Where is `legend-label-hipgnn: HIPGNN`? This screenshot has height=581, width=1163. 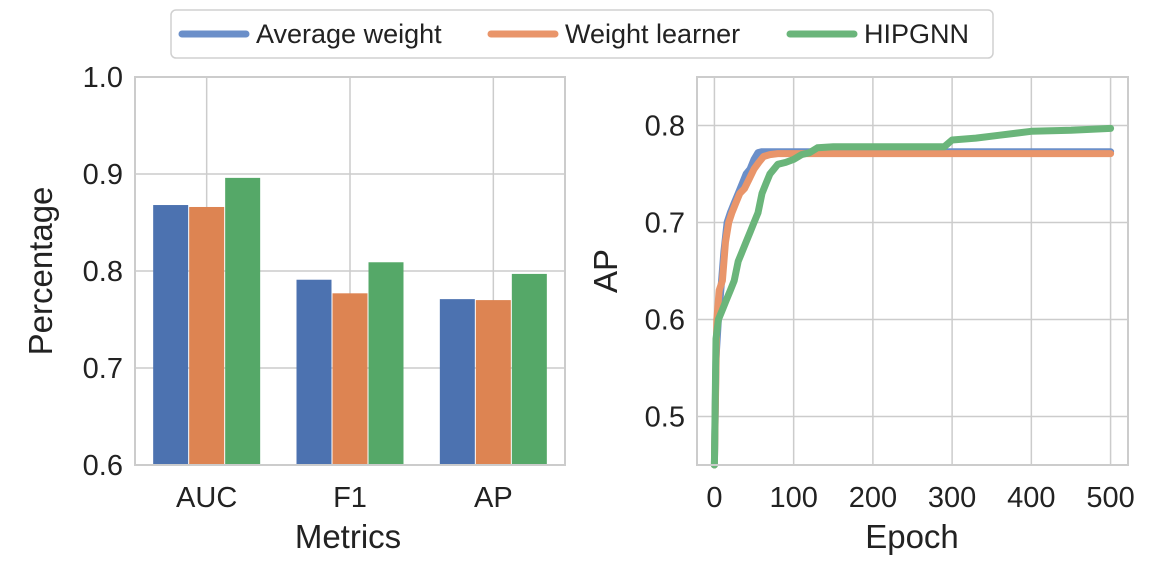
legend-label-hipgnn: HIPGNN is located at coordinates (916, 34).